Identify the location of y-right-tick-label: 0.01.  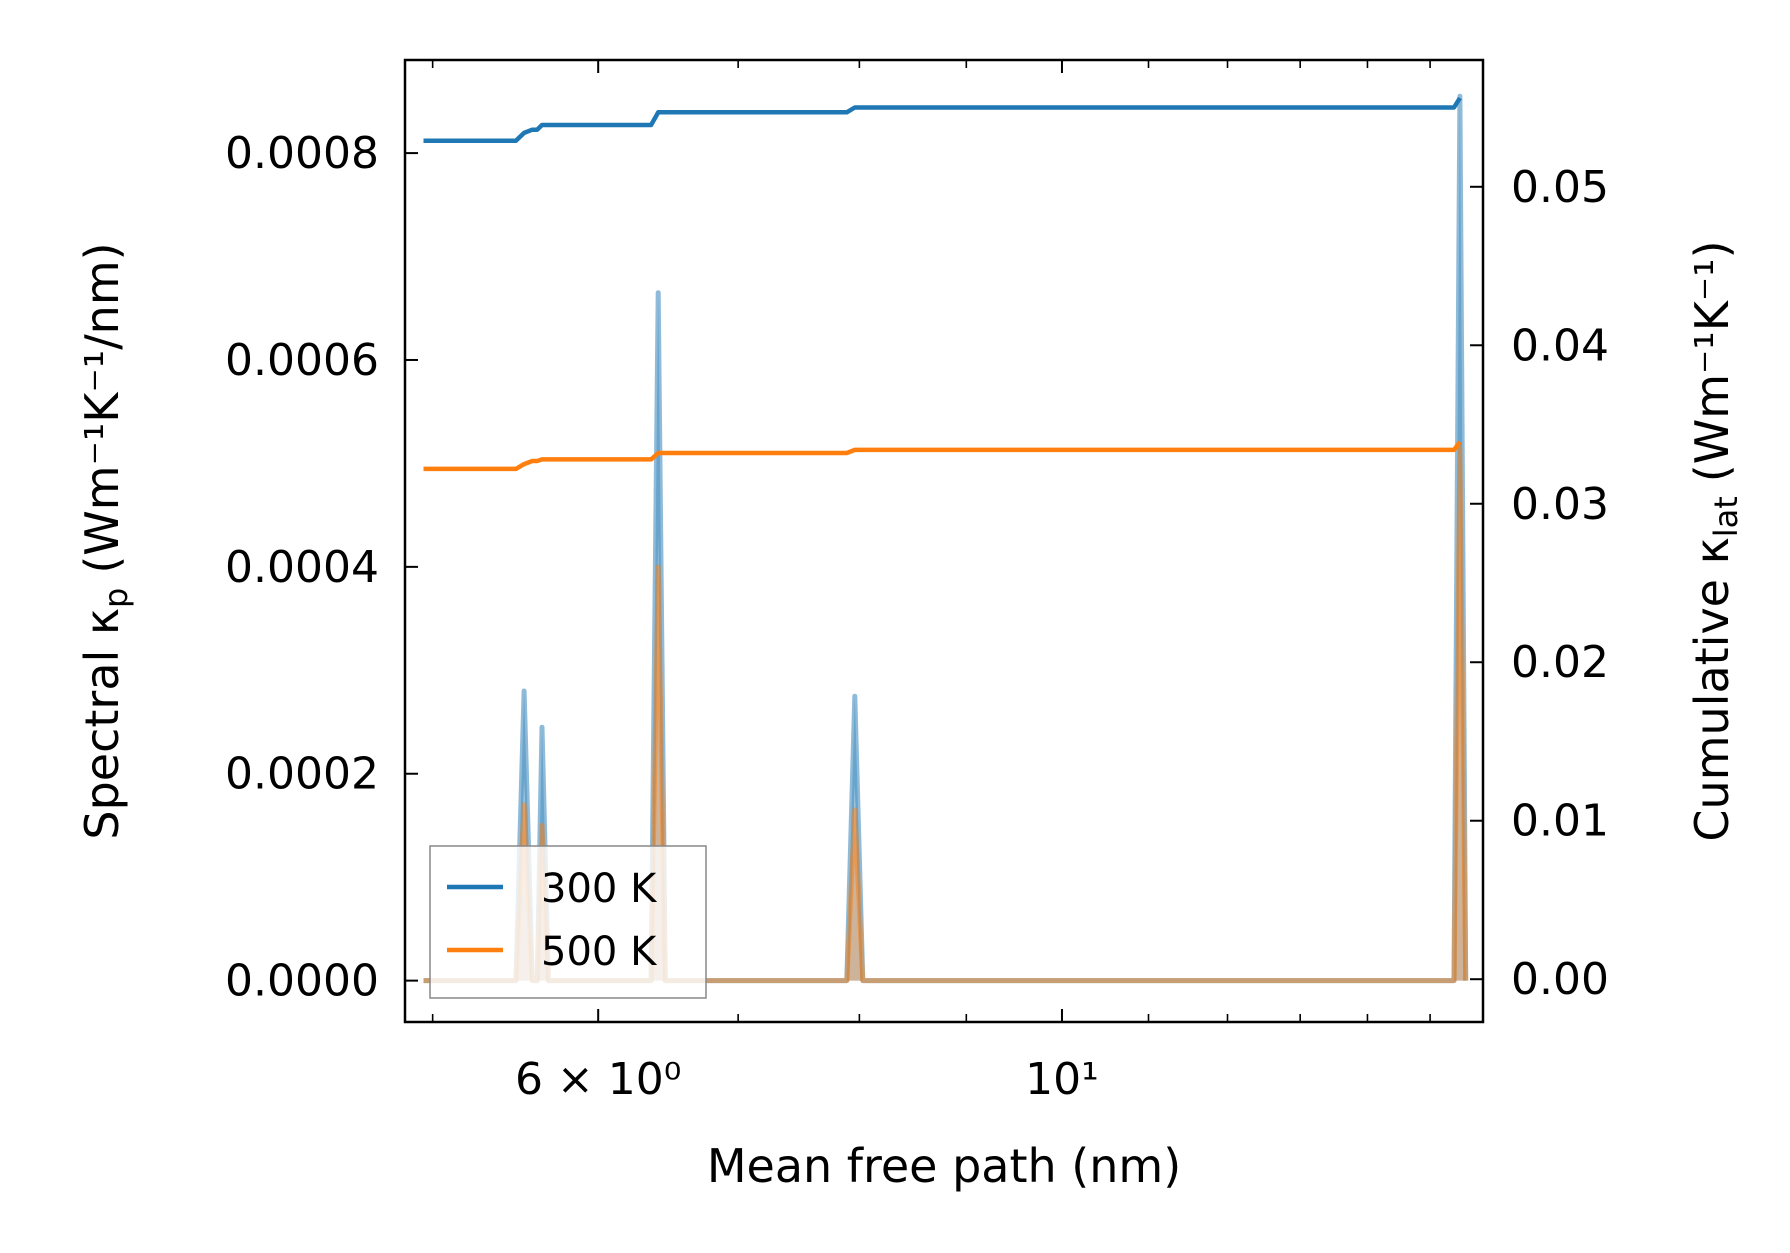
(1560, 821).